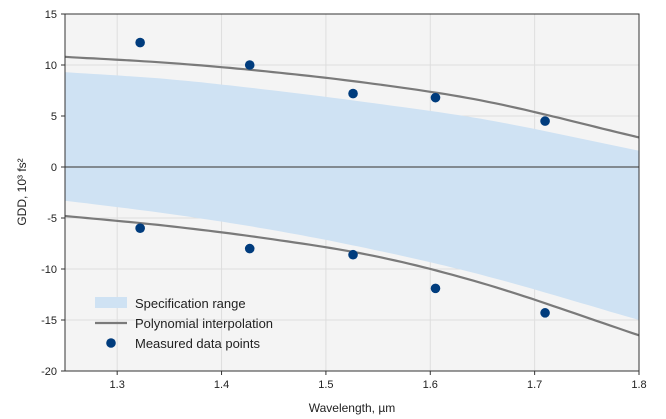 Image resolution: width=666 pixels, height=419 pixels. What do you see at coordinates (111, 302) in the screenshot?
I see `legend-swatch-spec` at bounding box center [111, 302].